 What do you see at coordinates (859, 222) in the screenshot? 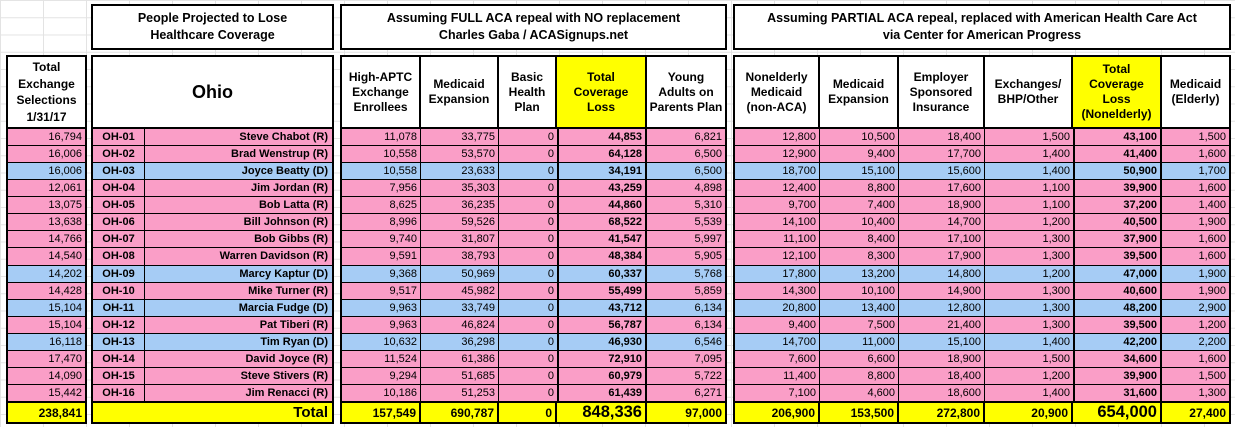
I see `partial-repeal-cell: 10,400` at bounding box center [859, 222].